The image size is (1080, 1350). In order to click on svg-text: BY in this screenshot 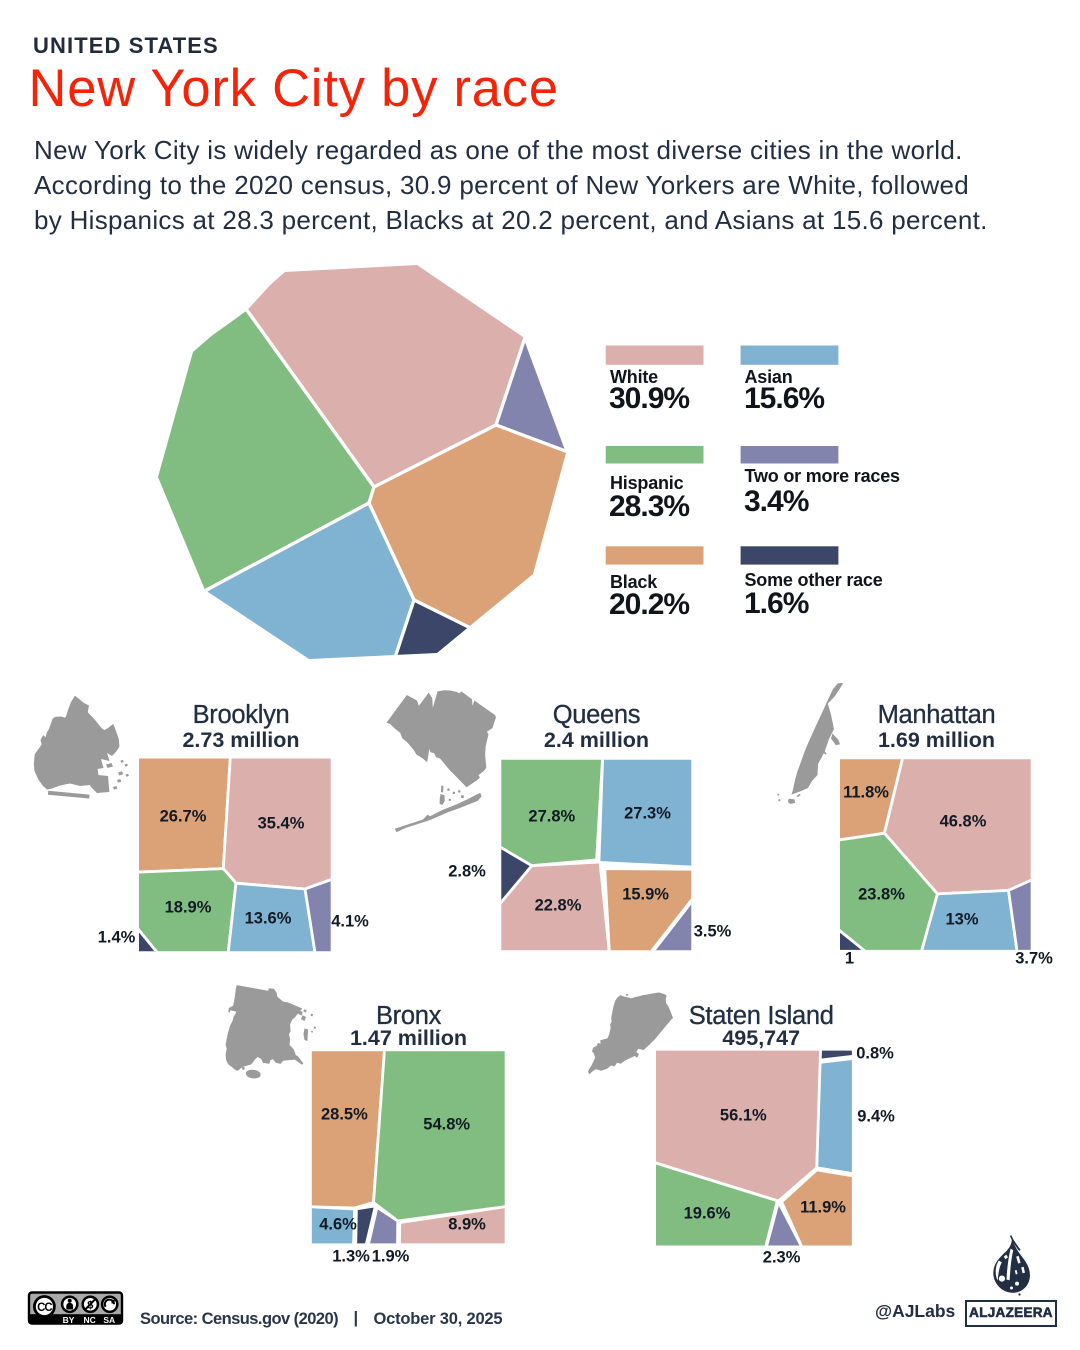, I will do `click(69, 1320)`.